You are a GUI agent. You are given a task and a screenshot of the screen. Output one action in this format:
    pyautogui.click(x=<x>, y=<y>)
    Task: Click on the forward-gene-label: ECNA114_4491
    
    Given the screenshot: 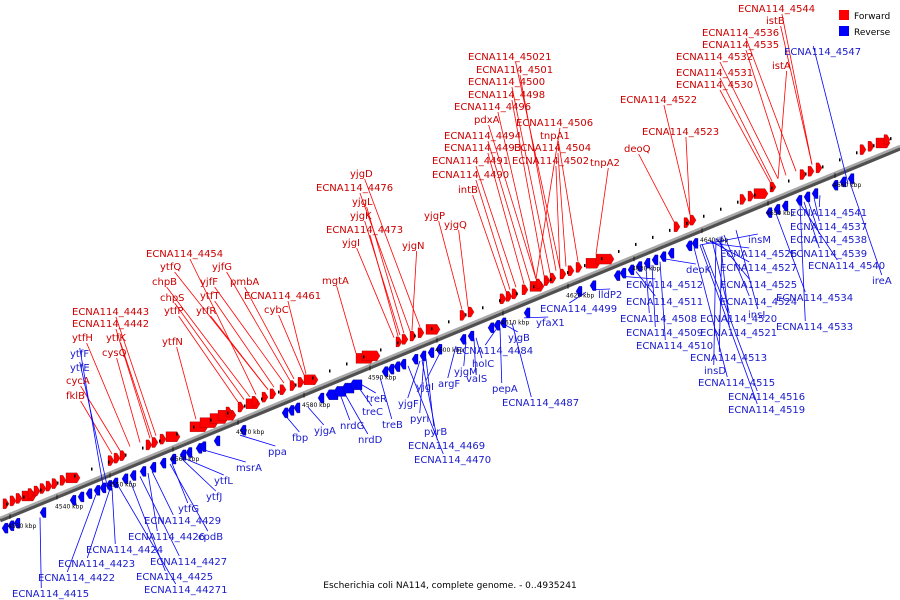 What is the action you would take?
    pyautogui.click(x=470, y=161)
    